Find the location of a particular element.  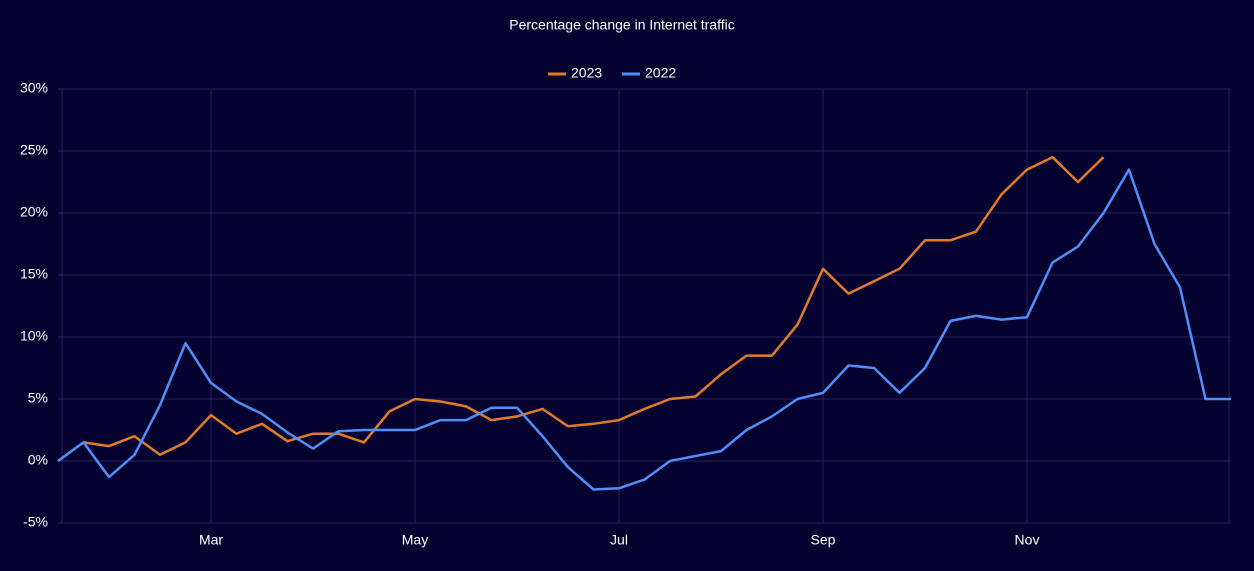

y-tick-label: 25% is located at coordinates (34, 150).